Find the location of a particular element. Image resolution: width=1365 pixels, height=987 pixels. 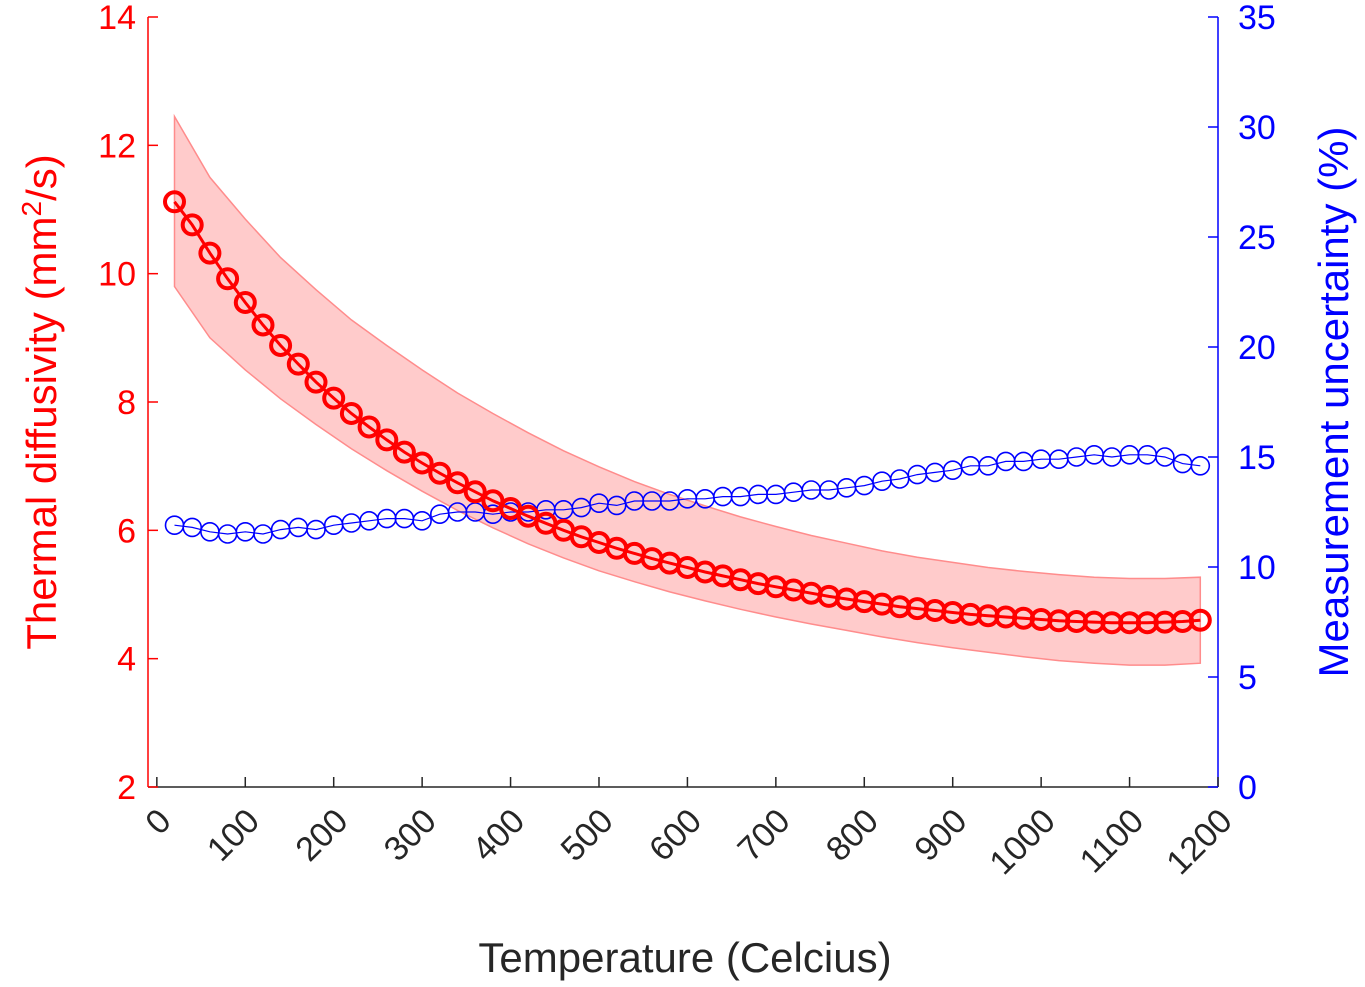

x-tick-label: 200 is located at coordinates (321, 835).